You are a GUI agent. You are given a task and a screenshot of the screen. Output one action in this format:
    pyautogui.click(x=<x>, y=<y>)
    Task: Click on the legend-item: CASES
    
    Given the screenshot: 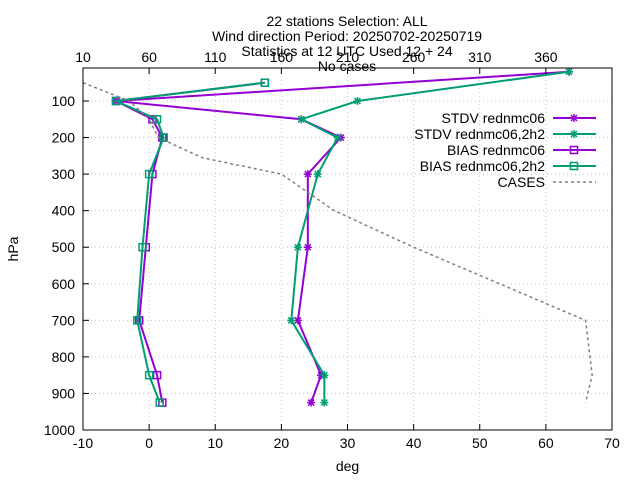 What is the action you would take?
    pyautogui.click(x=547, y=182)
    